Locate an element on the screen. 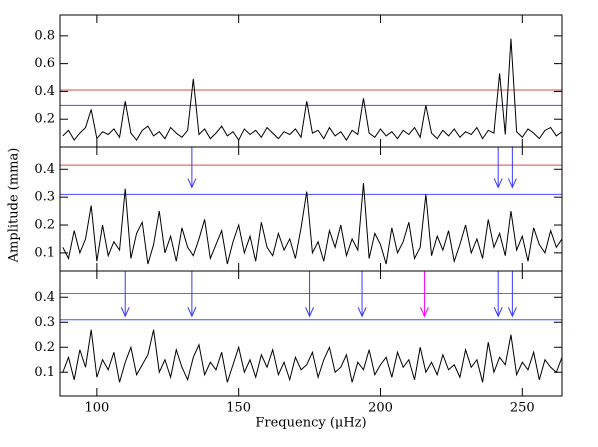 The width and height of the screenshot is (598, 447). x-tick-label: 250 is located at coordinates (522, 408).